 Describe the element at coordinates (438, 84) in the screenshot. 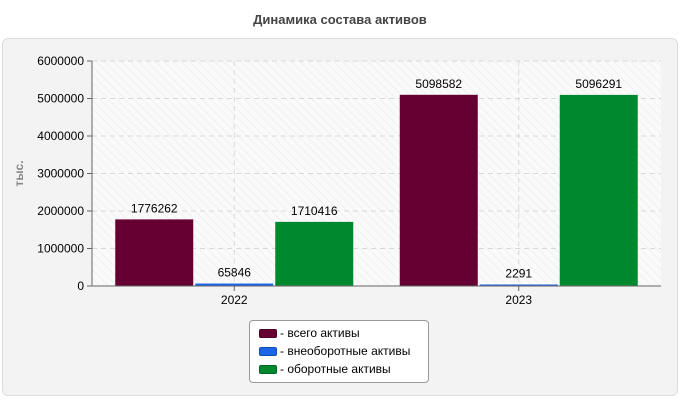

I see `data-label: 5098582` at that location.